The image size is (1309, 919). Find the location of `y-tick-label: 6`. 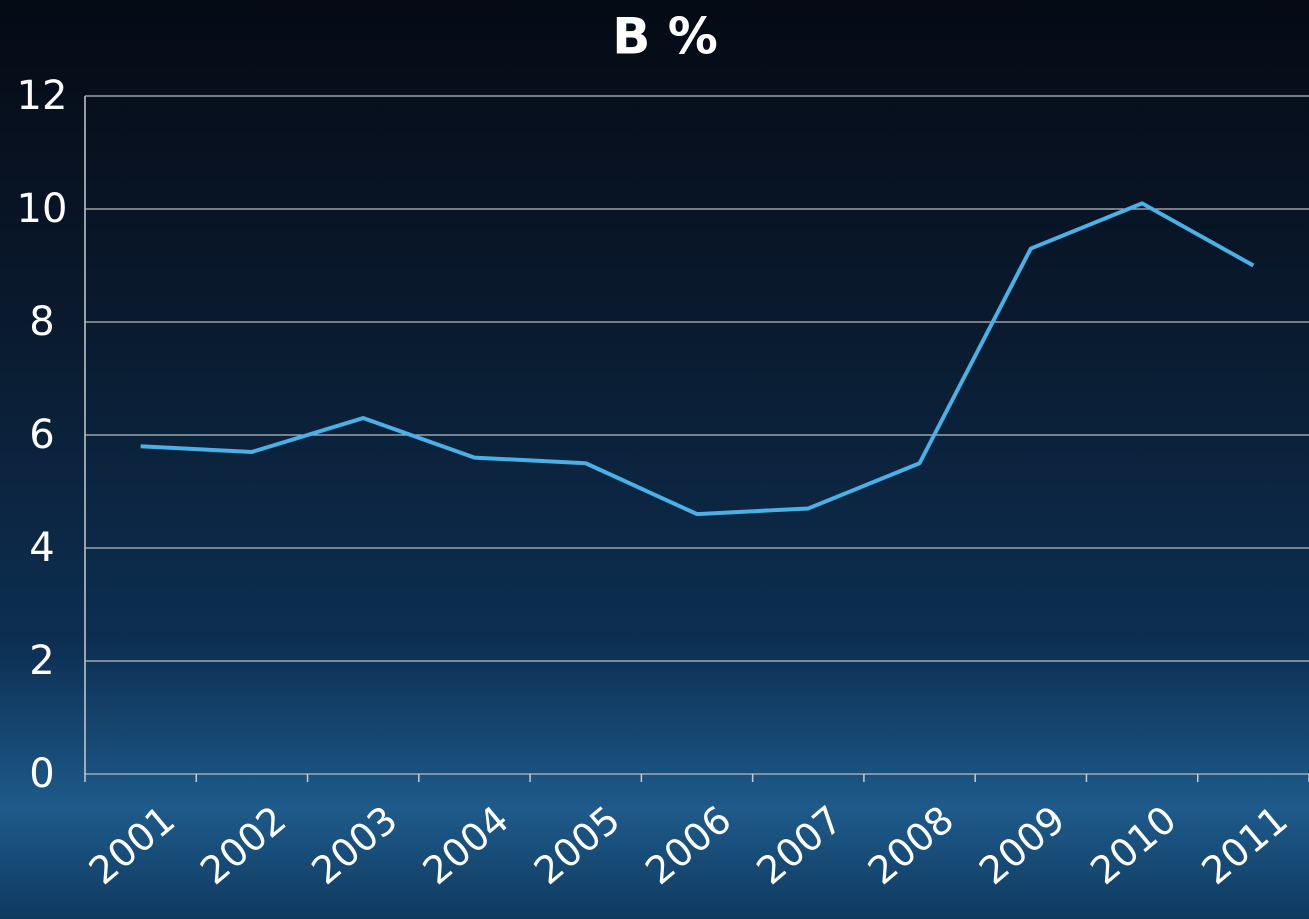

y-tick-label: 6 is located at coordinates (41, 435).